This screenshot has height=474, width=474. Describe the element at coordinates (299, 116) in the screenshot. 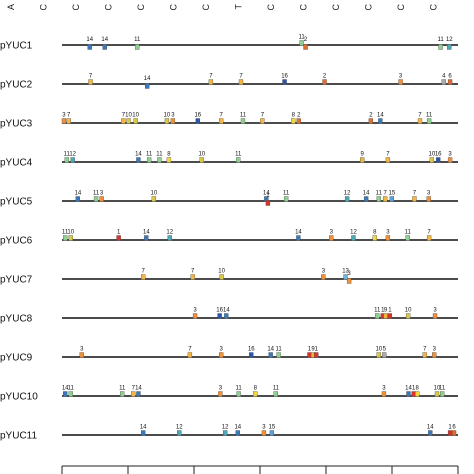

I see `binding-site-number: 2` at that location.